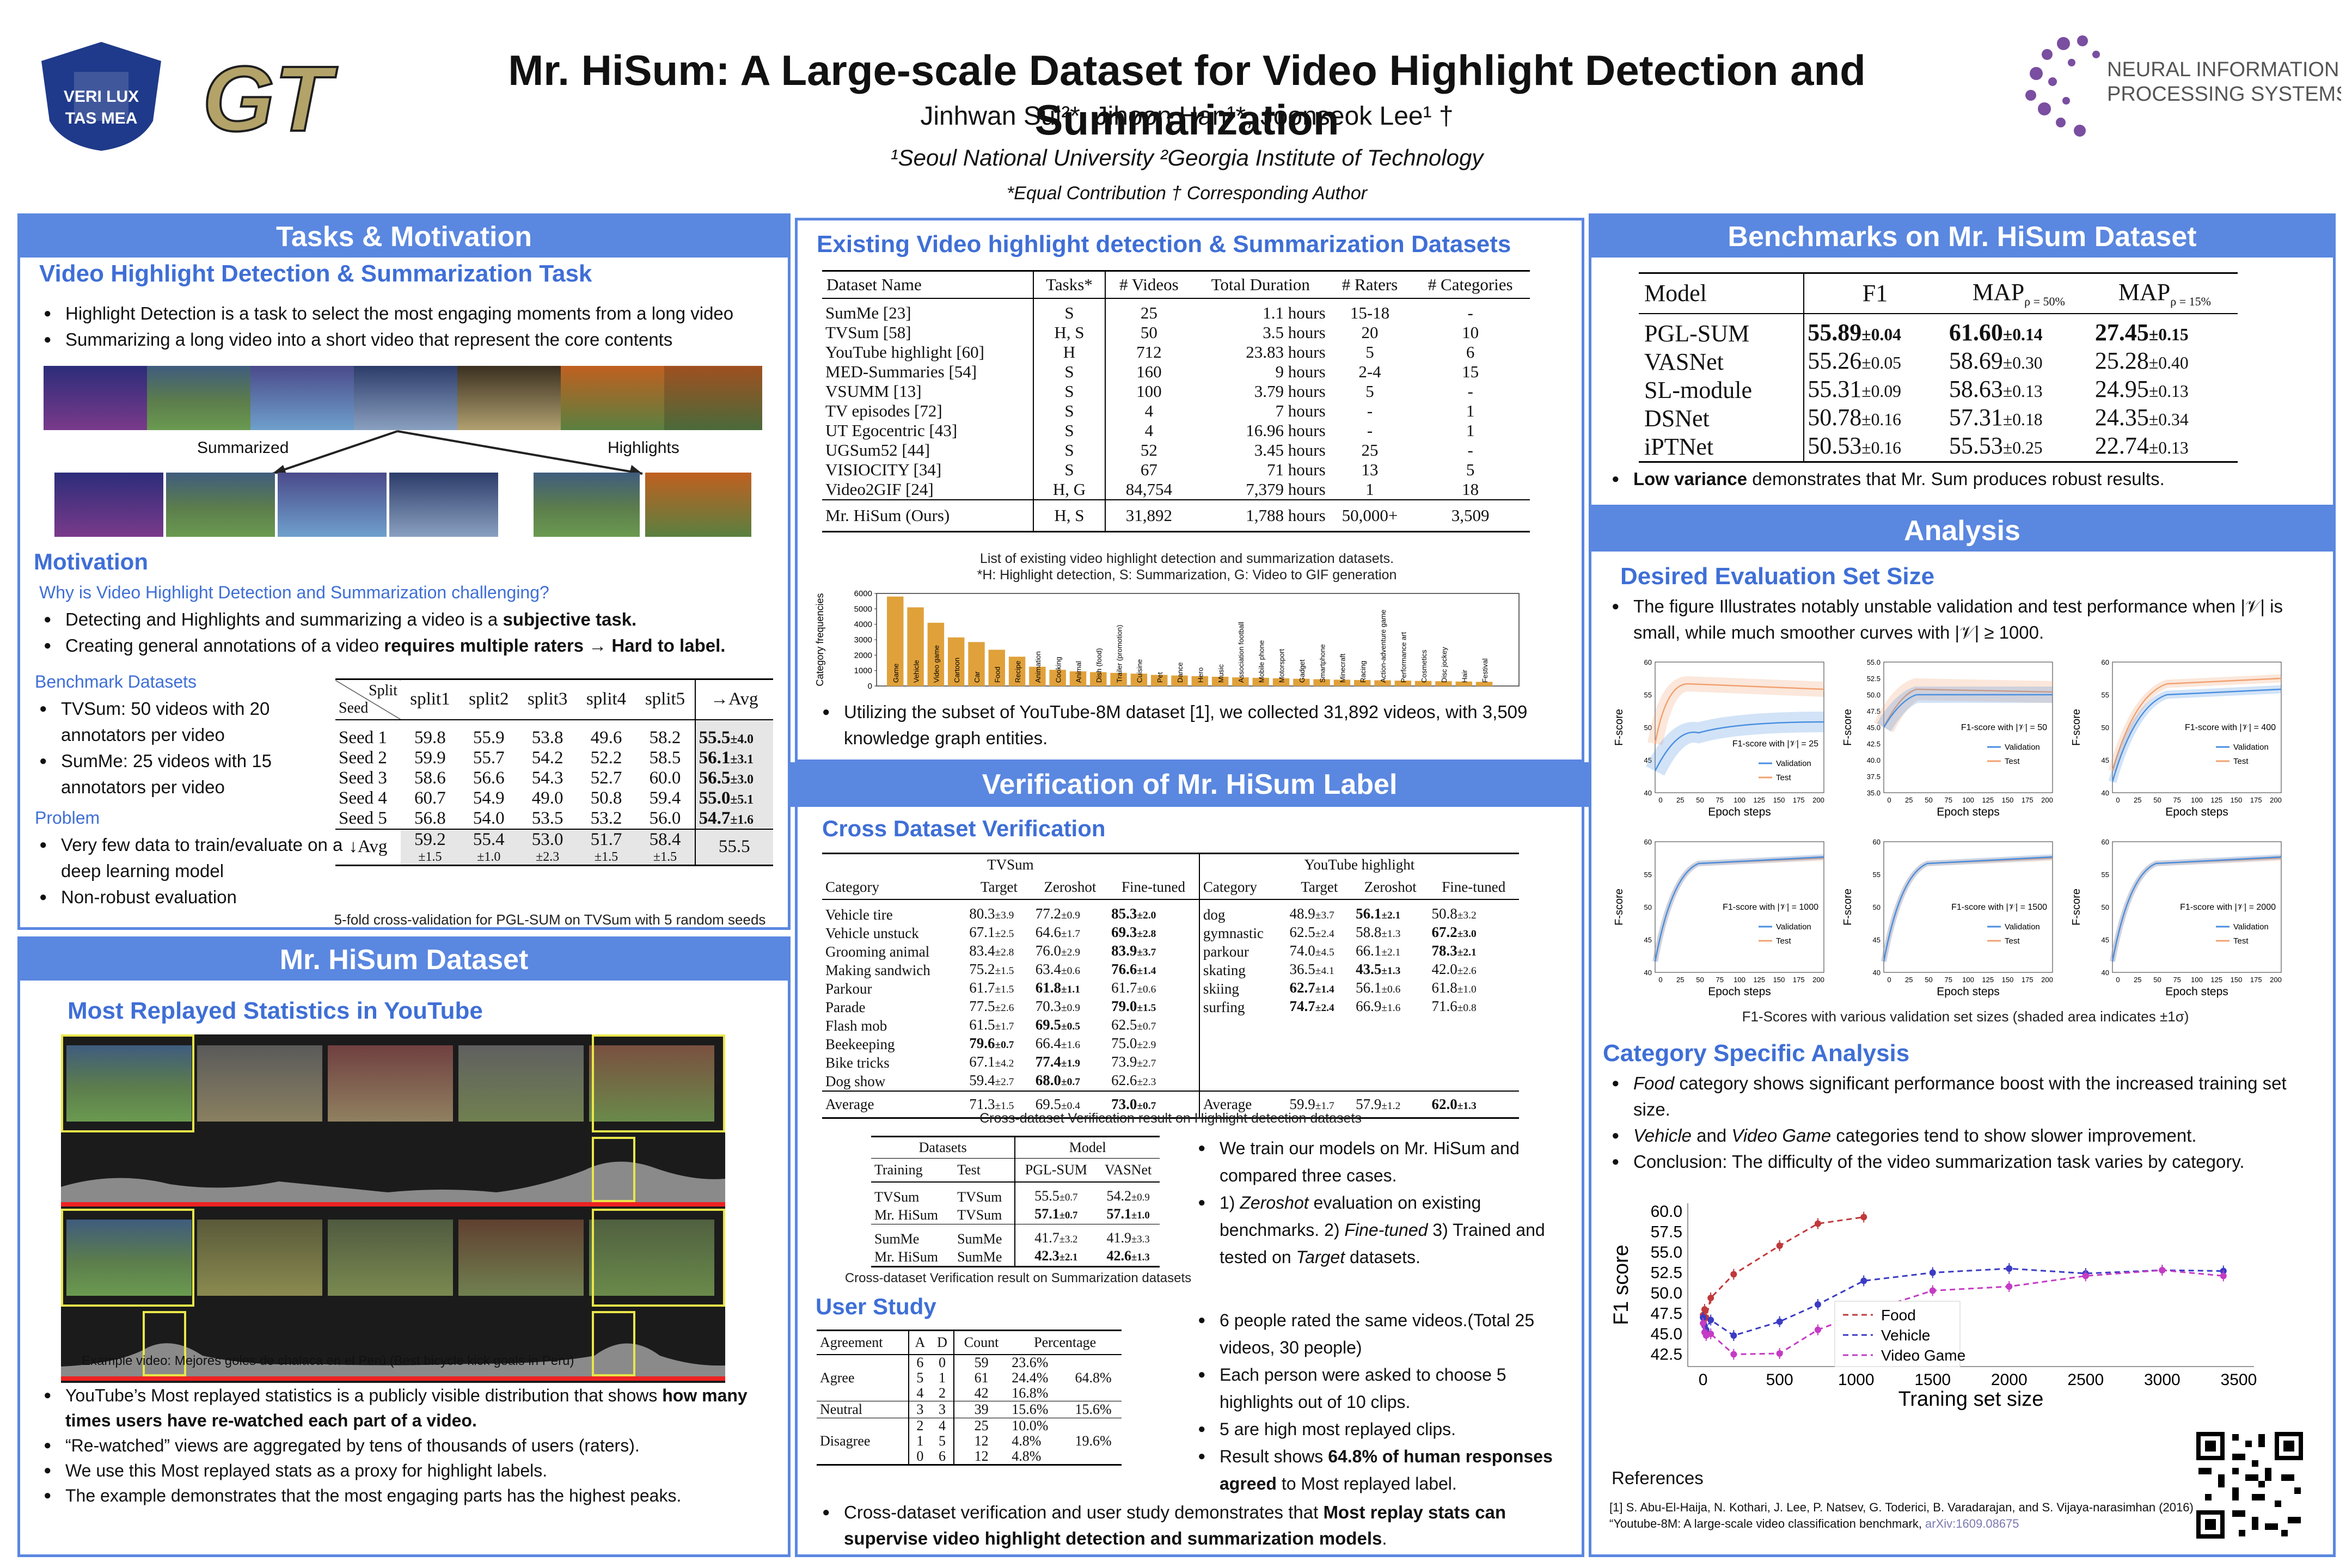  What do you see at coordinates (1470, 515) in the screenshot?
I see `table-cell: 3,509` at bounding box center [1470, 515].